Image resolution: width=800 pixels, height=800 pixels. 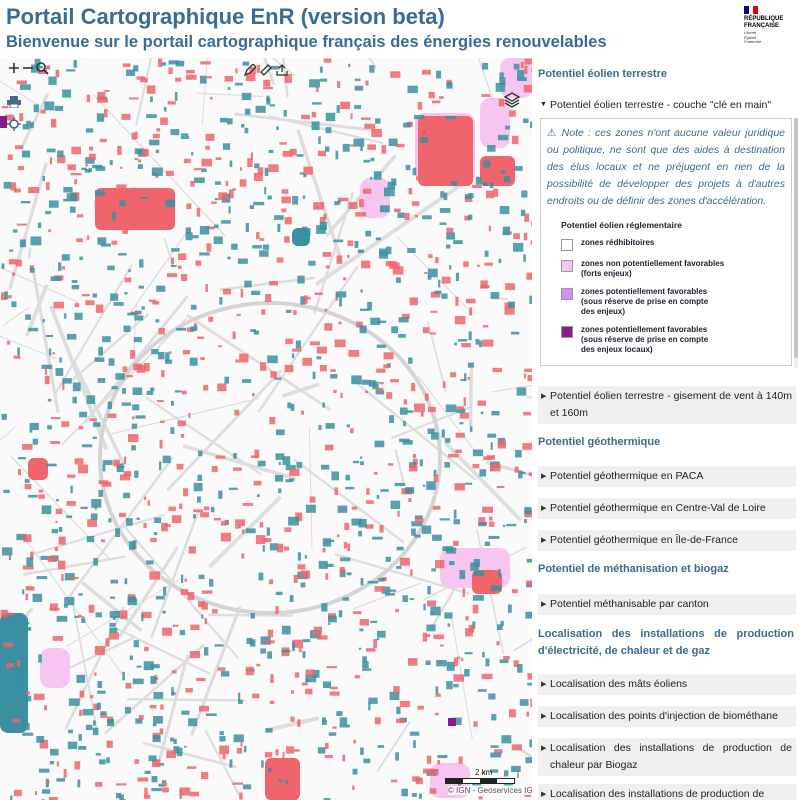 What do you see at coordinates (599, 442) in the screenshot?
I see `section-geothermie: Potentiel géothermique` at bounding box center [599, 442].